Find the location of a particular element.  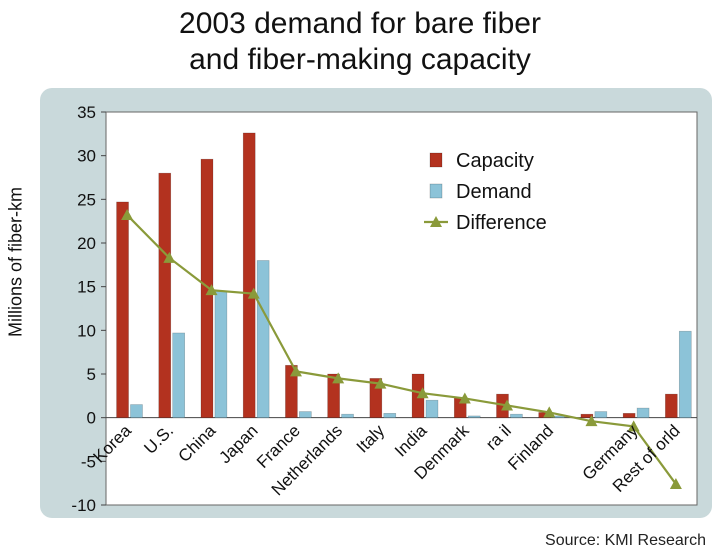

y-tick-label: 5 is located at coordinates (91, 374).